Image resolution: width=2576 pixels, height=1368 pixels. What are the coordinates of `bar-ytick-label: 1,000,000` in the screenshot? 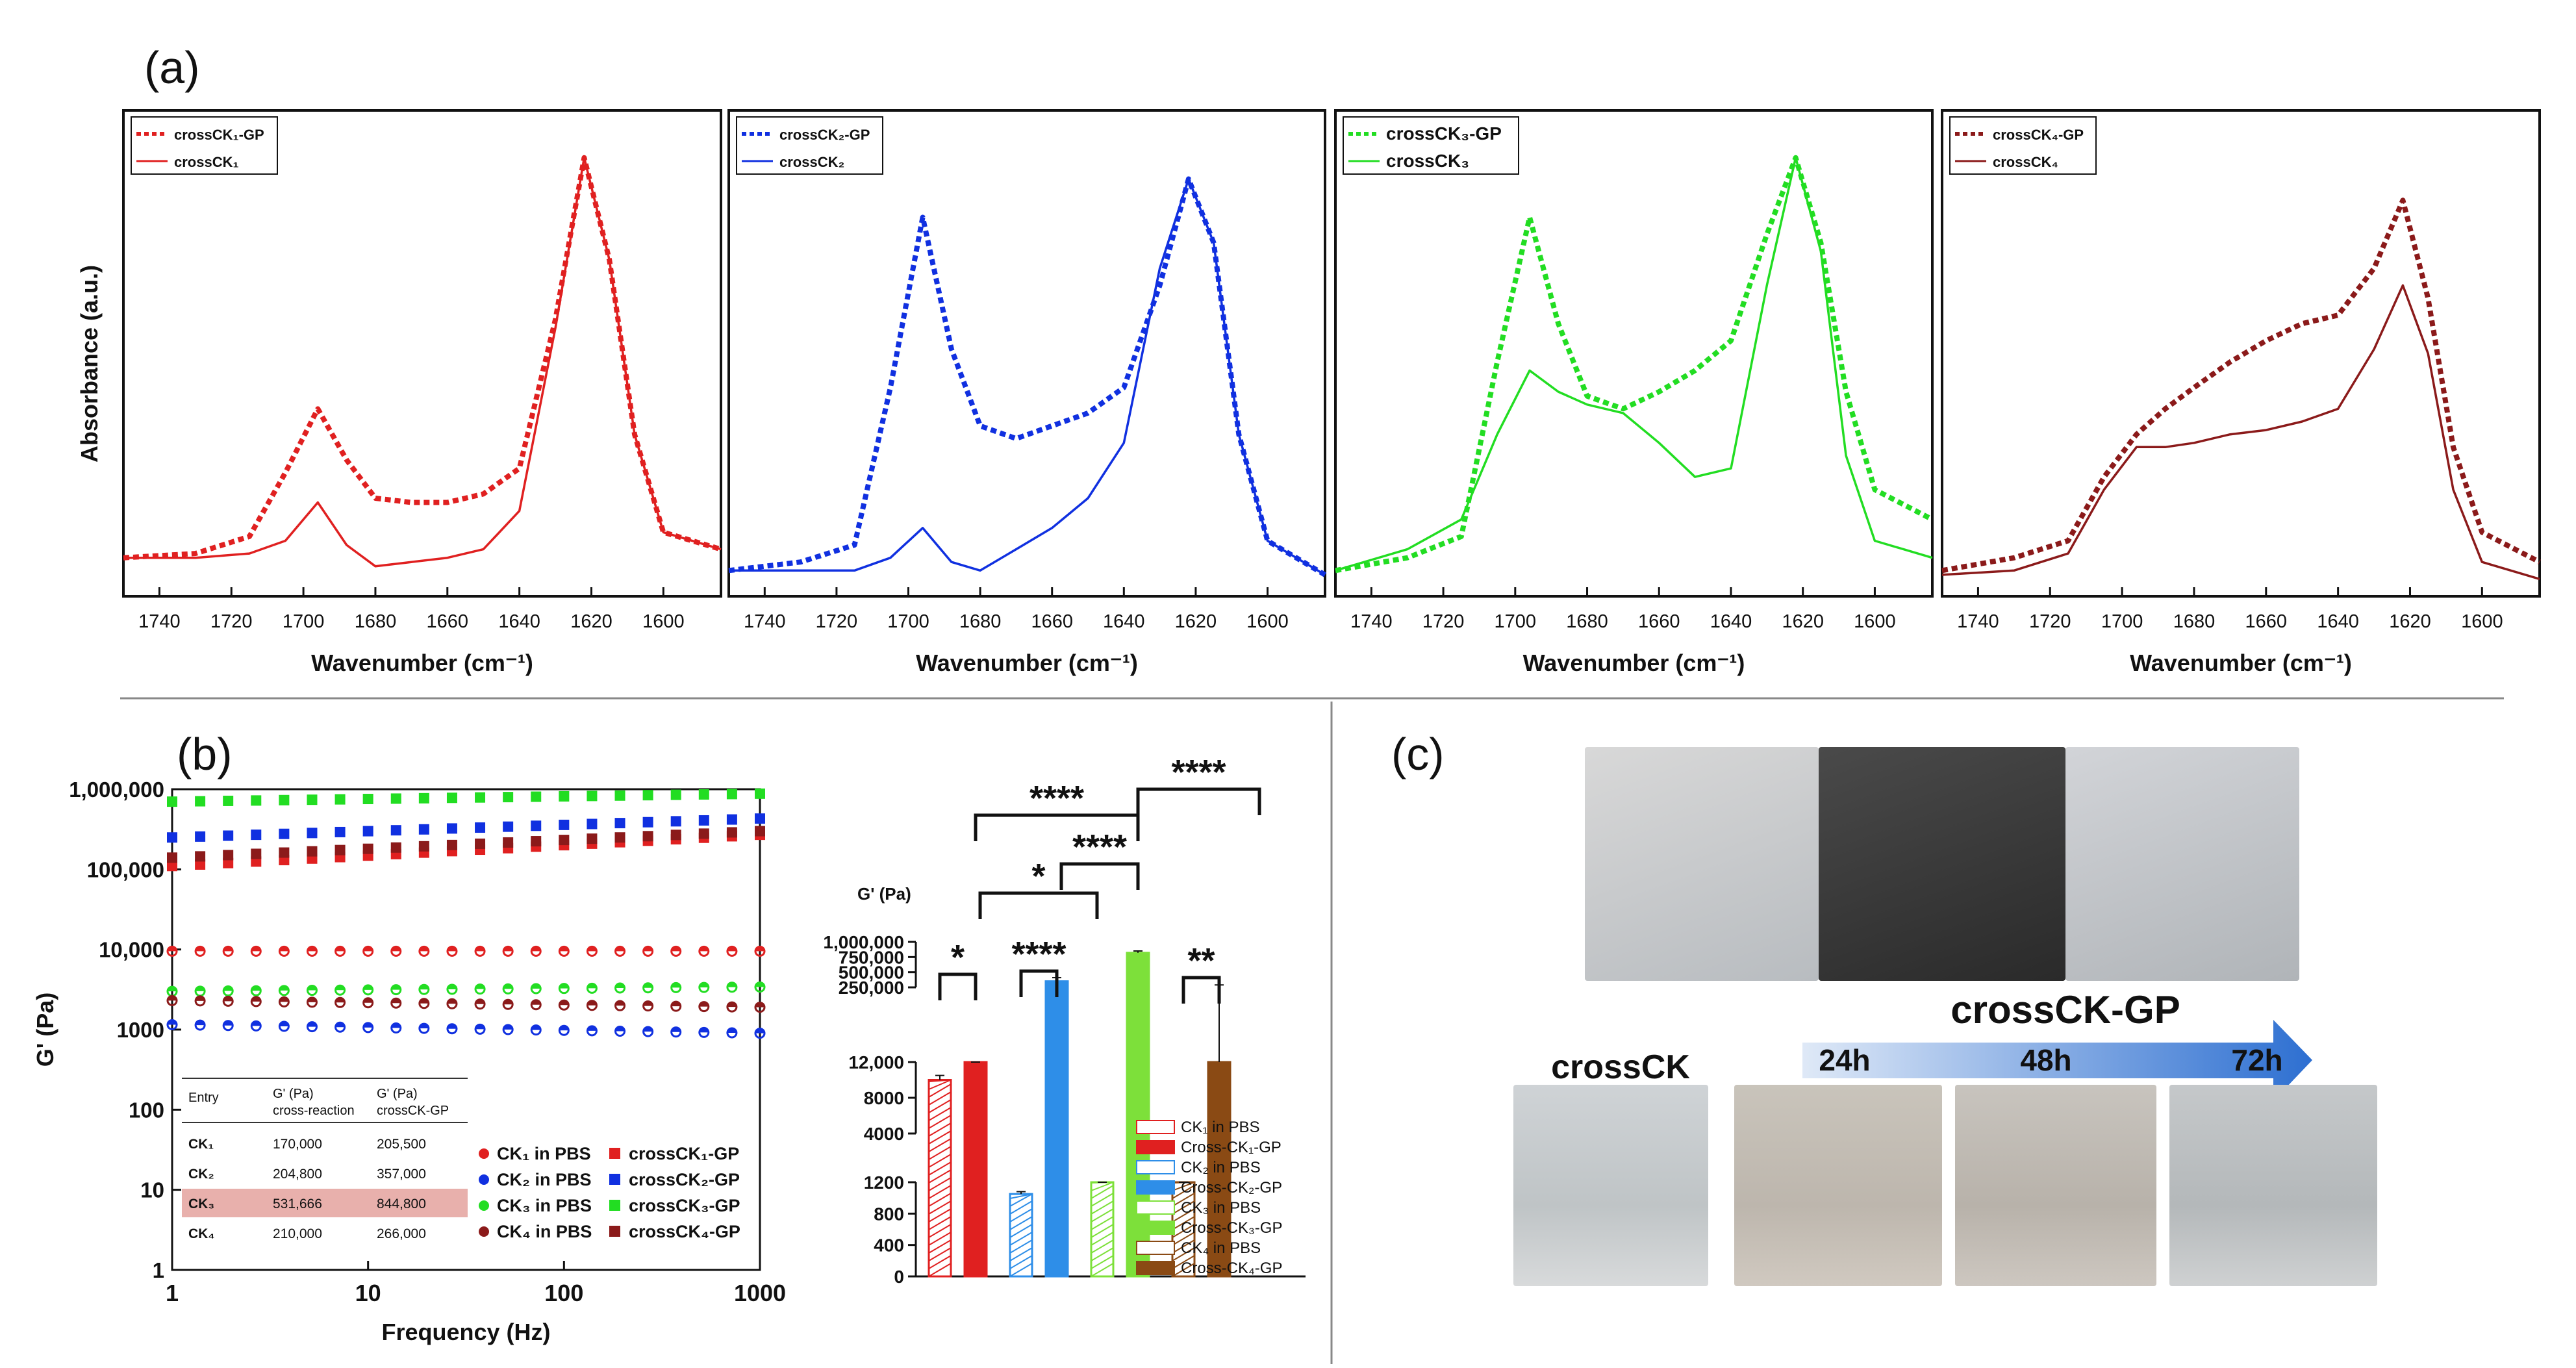 It's located at (863, 942).